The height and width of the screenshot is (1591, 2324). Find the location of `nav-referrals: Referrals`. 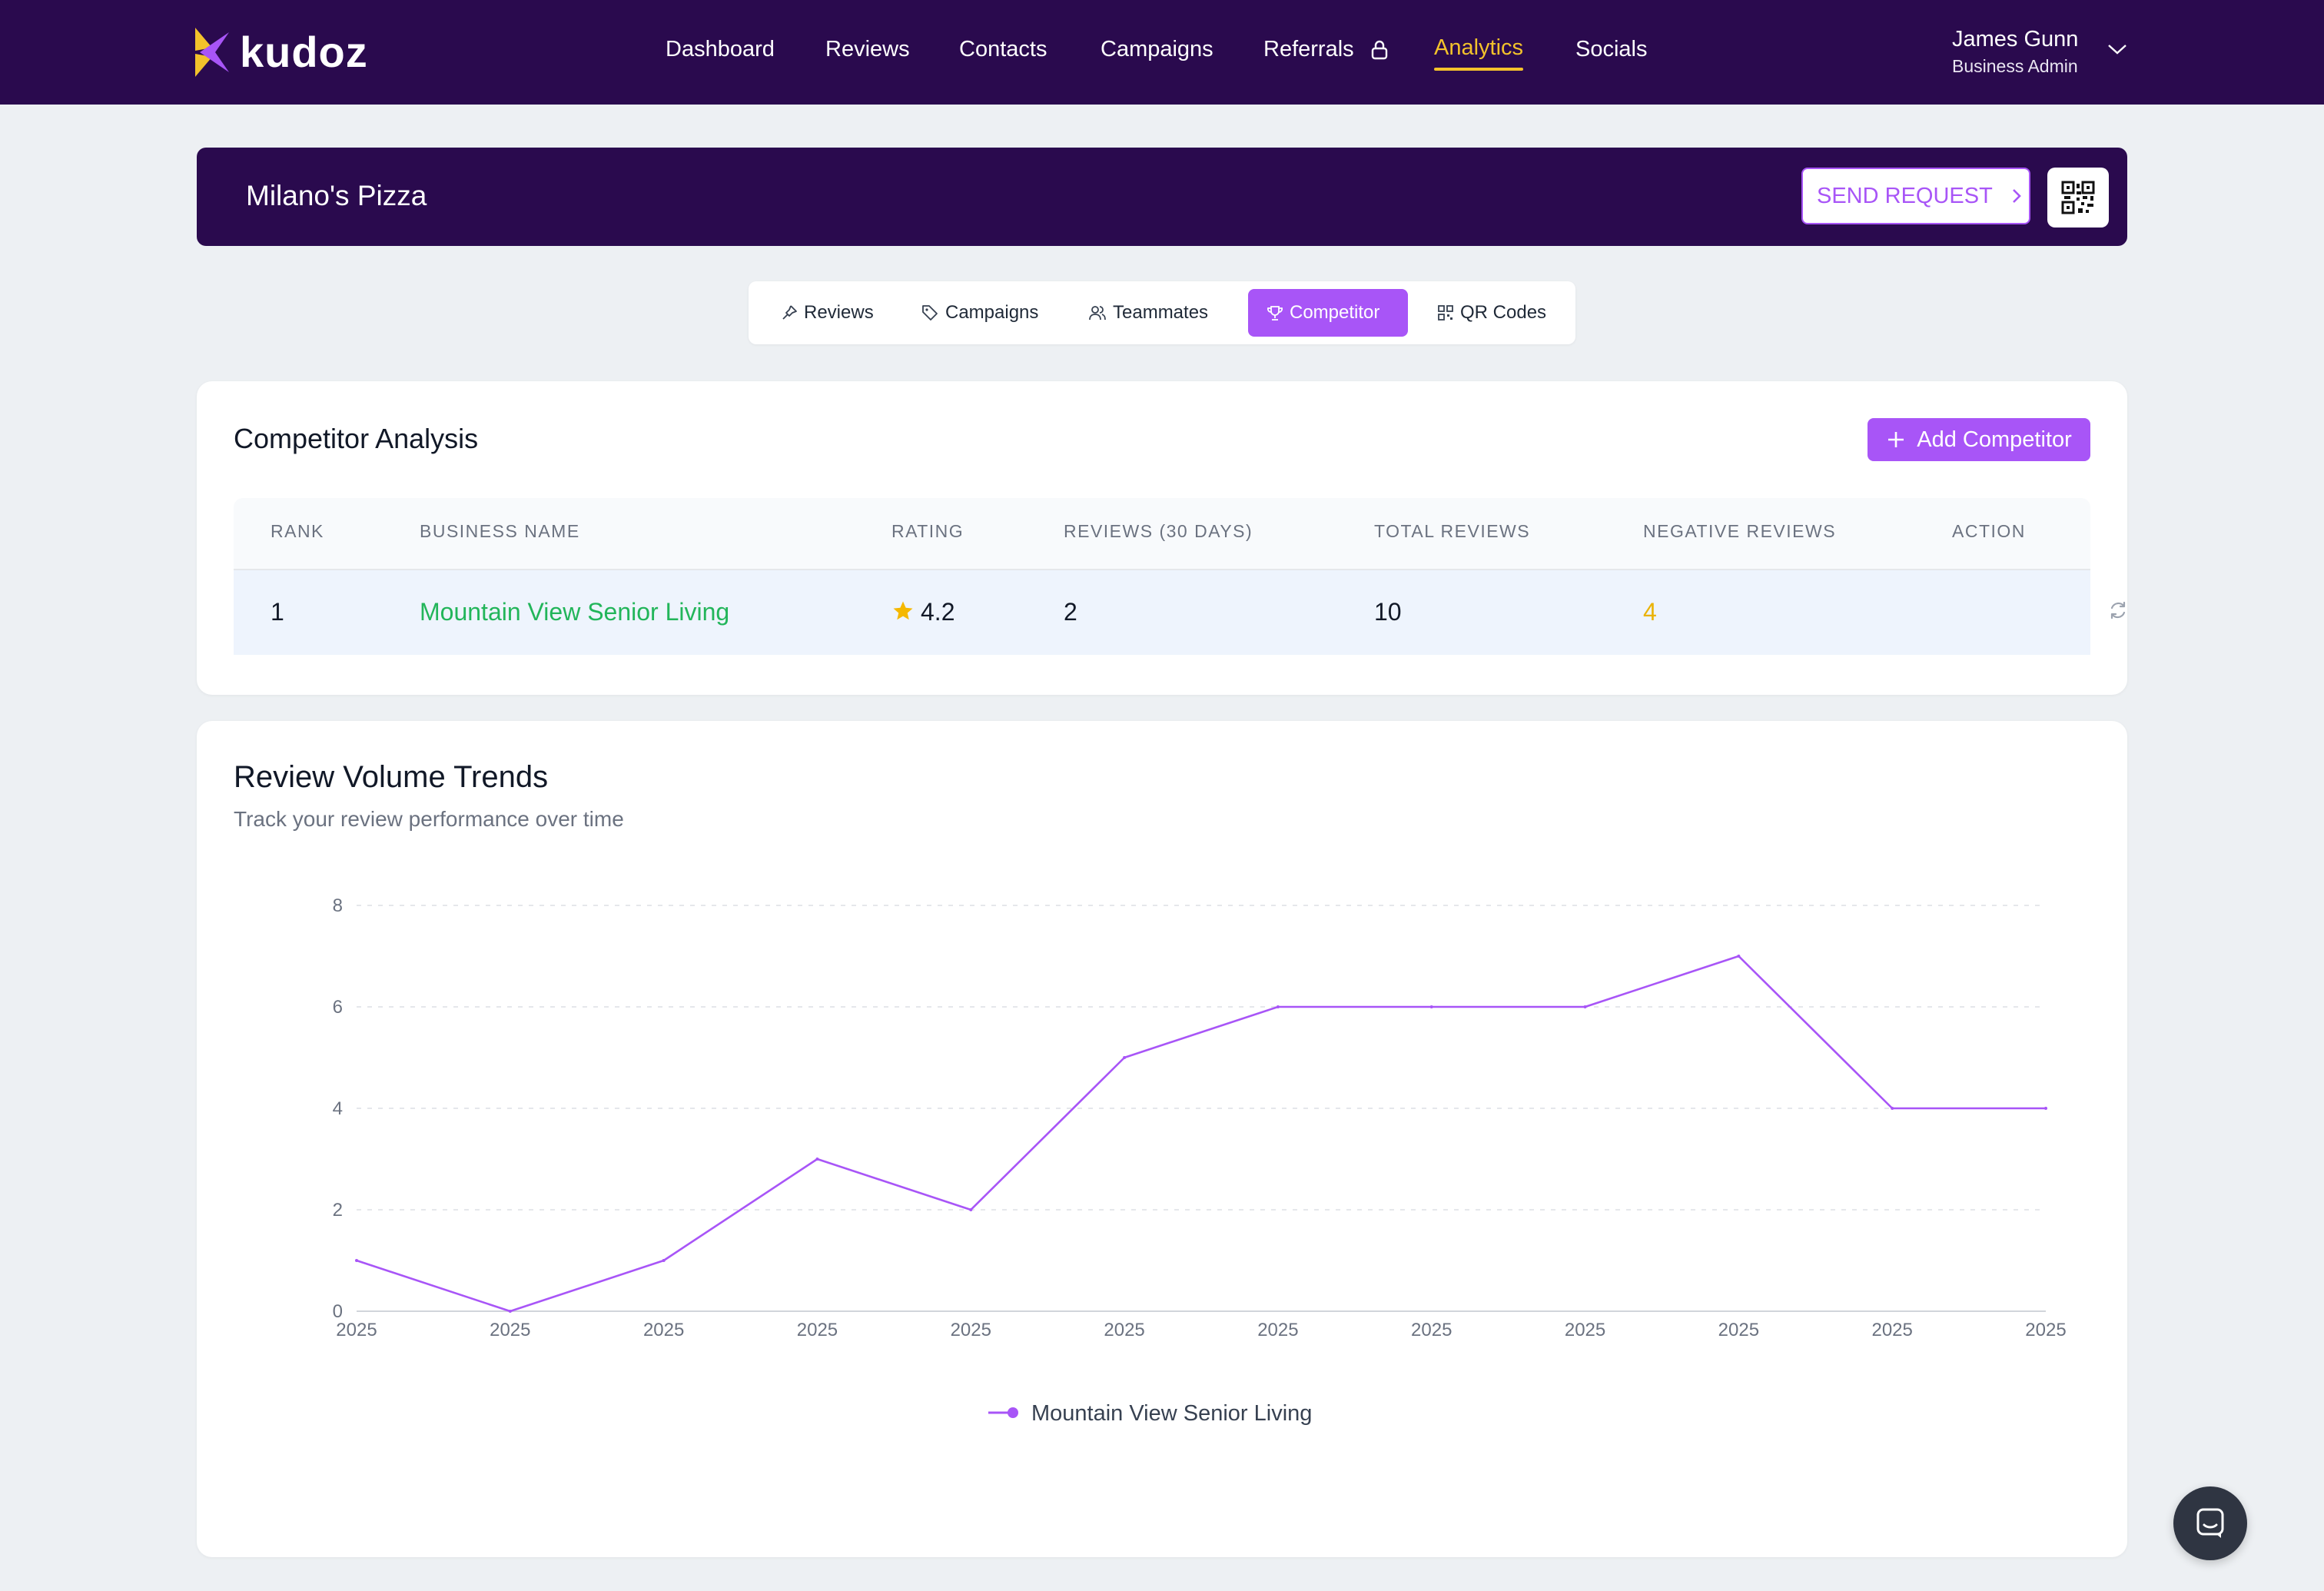

nav-referrals: Referrals is located at coordinates (1325, 49).